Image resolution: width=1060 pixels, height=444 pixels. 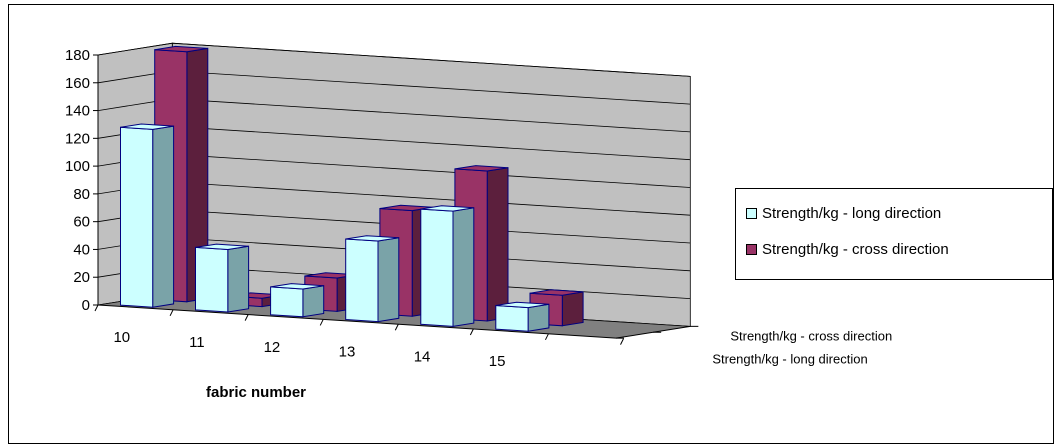 I want to click on gridline, so click(x=394, y=59).